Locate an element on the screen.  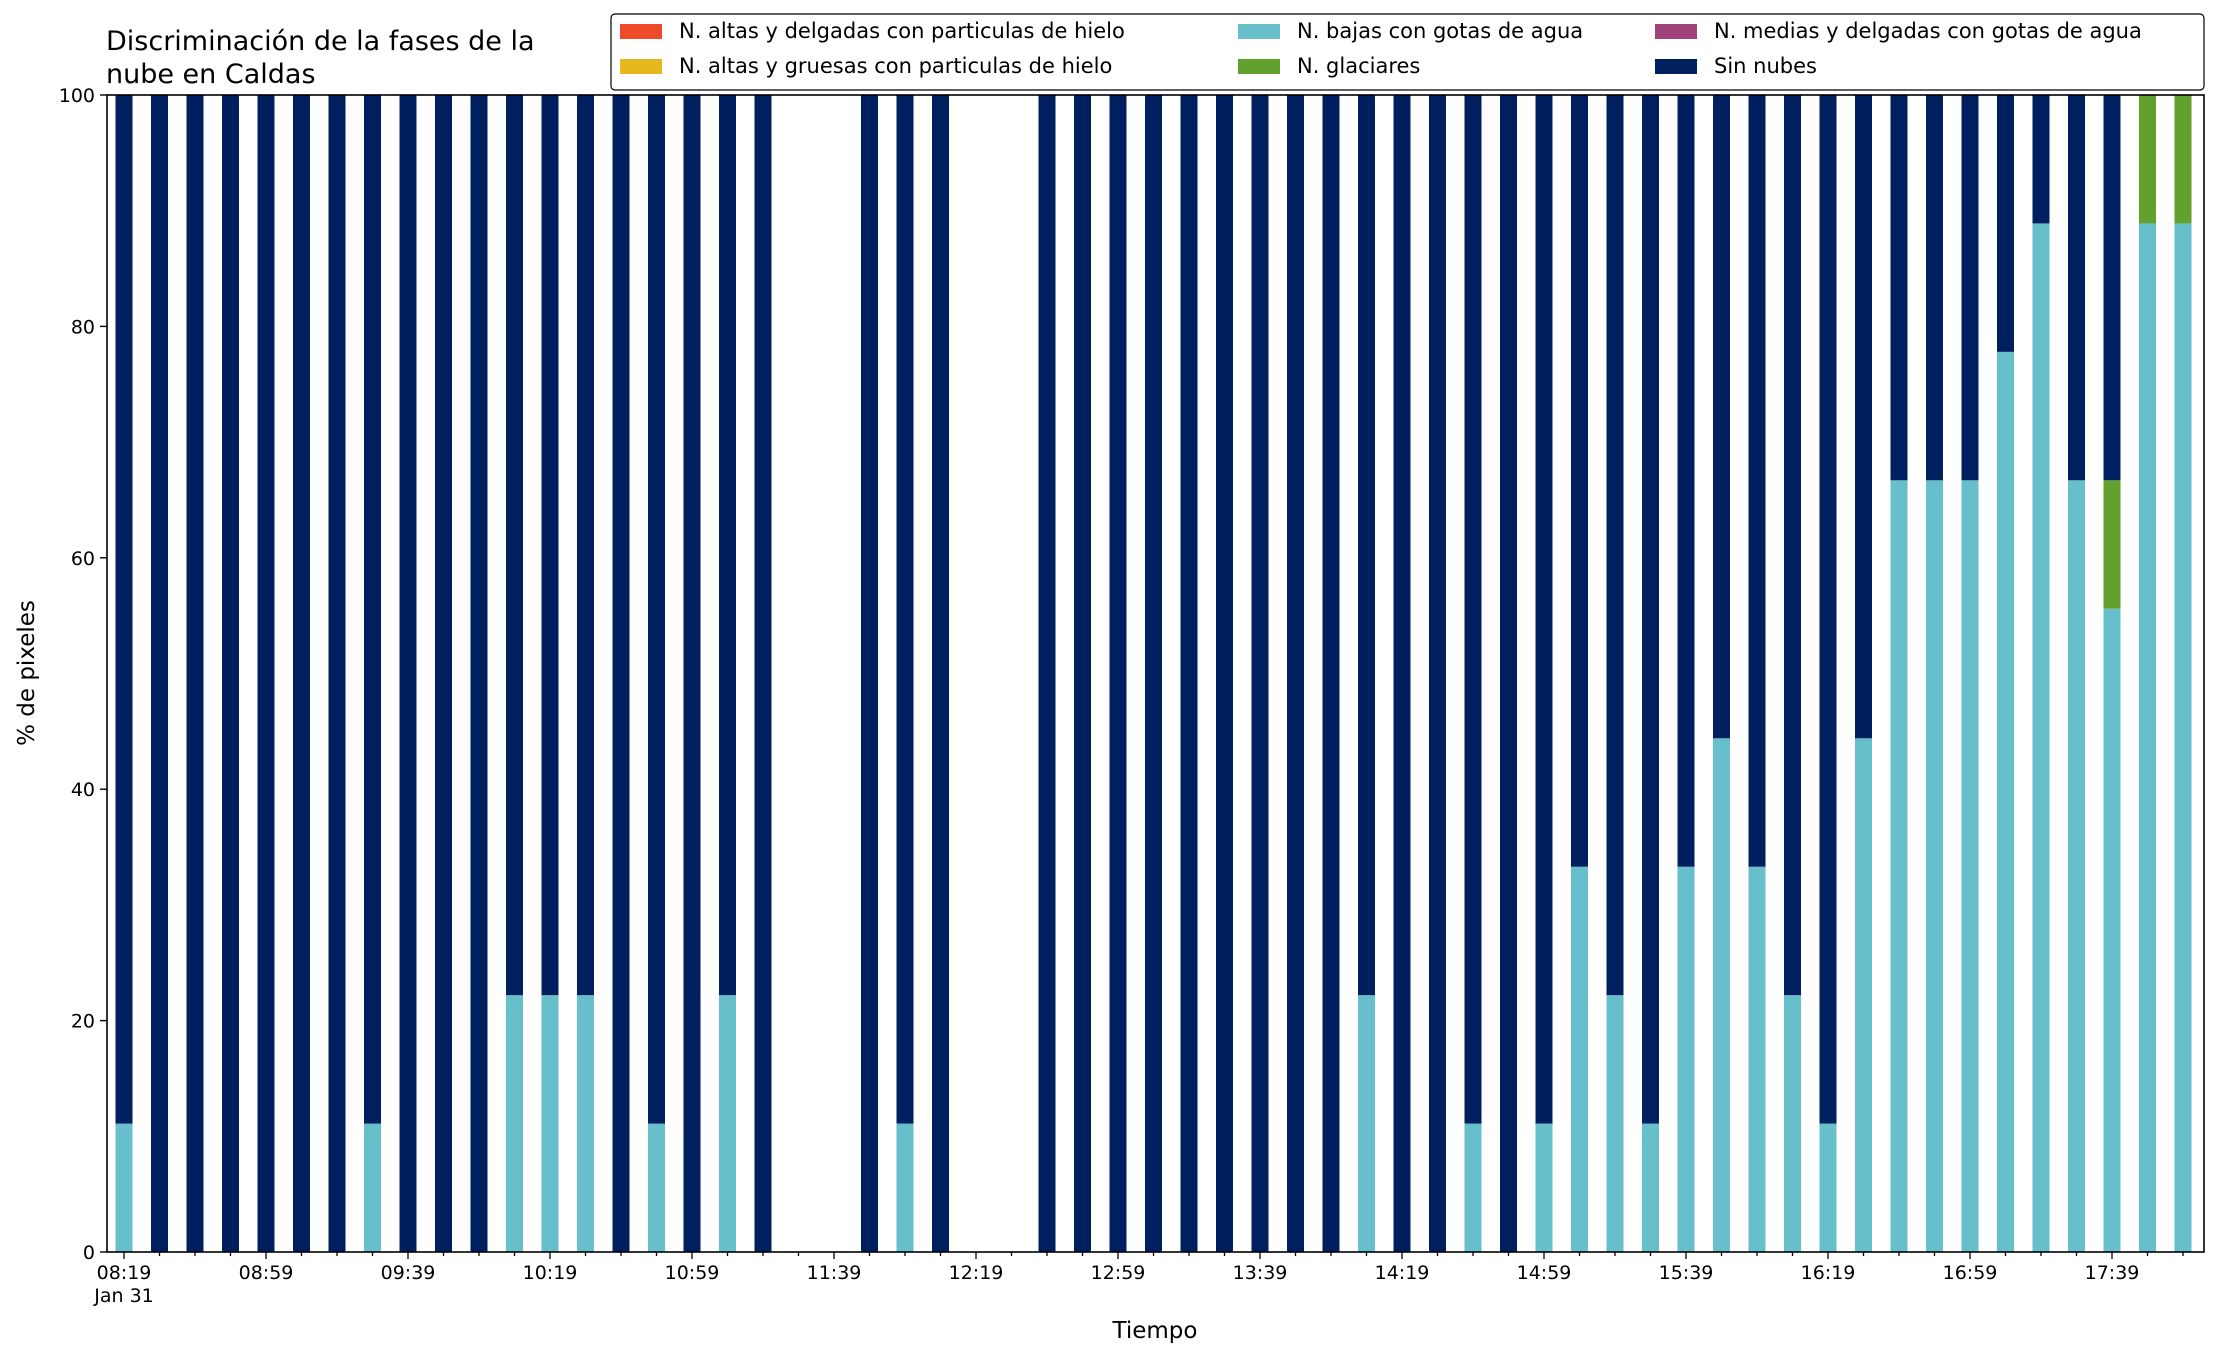
bar-segment-1459-s2 is located at coordinates (1544, 609).